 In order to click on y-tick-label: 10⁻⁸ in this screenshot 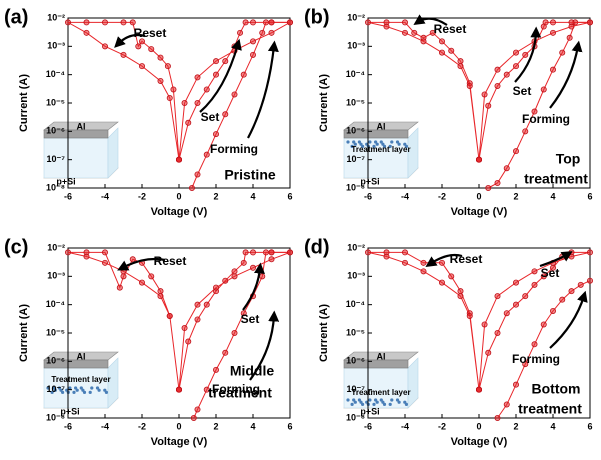, I will do `click(355, 417)`.